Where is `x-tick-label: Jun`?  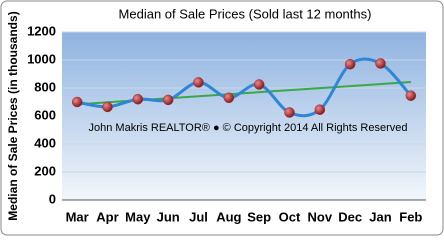
x-tick-label: Jun is located at coordinates (168, 216).